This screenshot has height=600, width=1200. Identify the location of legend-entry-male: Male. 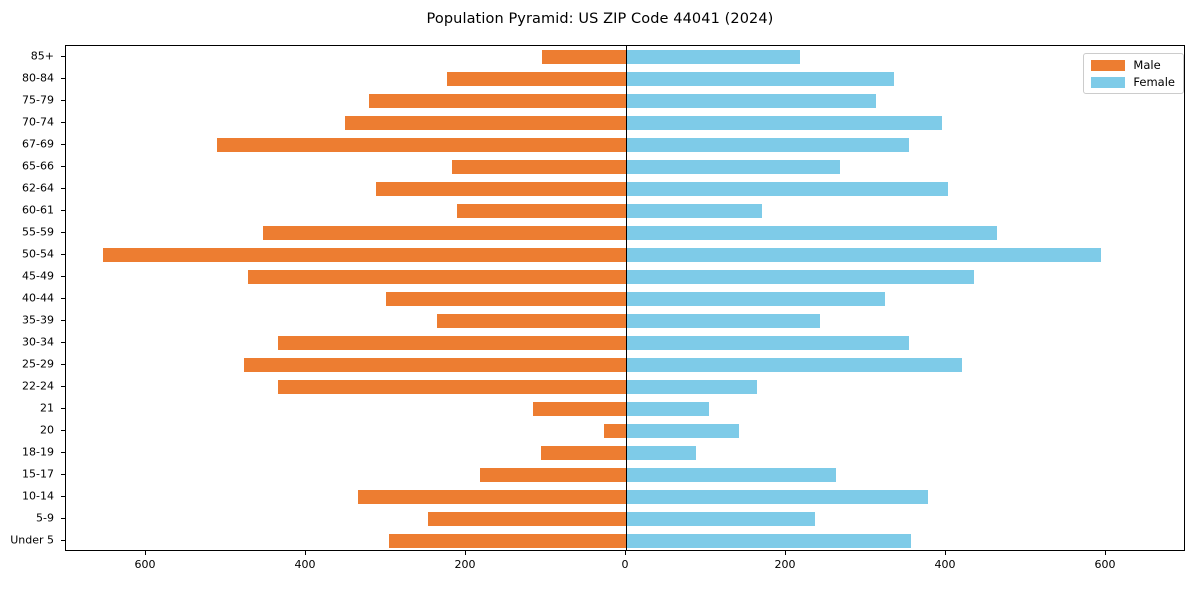
(1133, 65).